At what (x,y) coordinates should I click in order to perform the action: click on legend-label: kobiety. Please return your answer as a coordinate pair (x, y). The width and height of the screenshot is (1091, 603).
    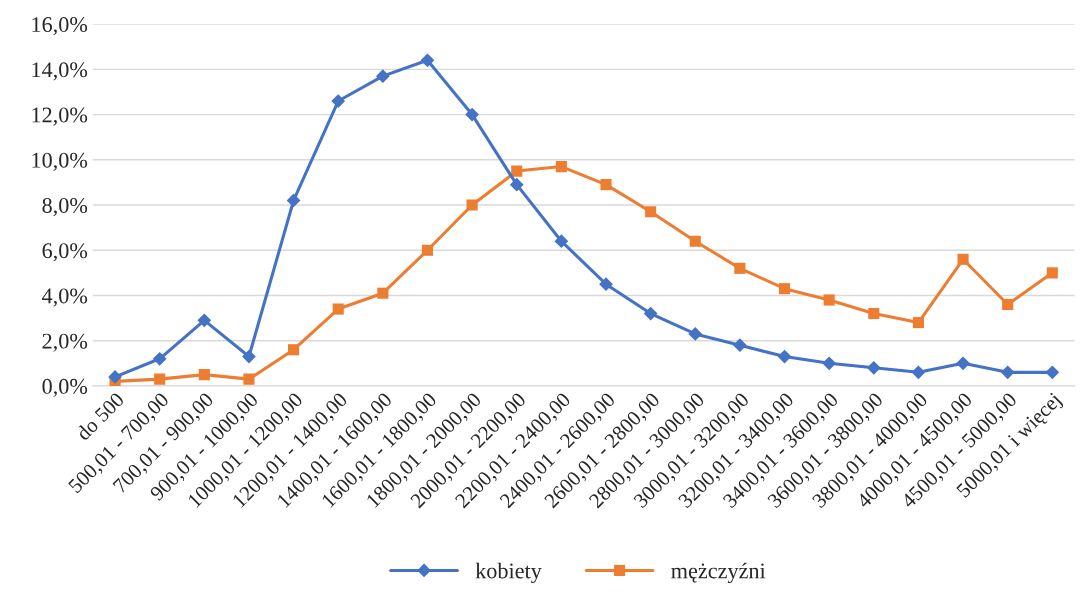
    Looking at the image, I should click on (508, 572).